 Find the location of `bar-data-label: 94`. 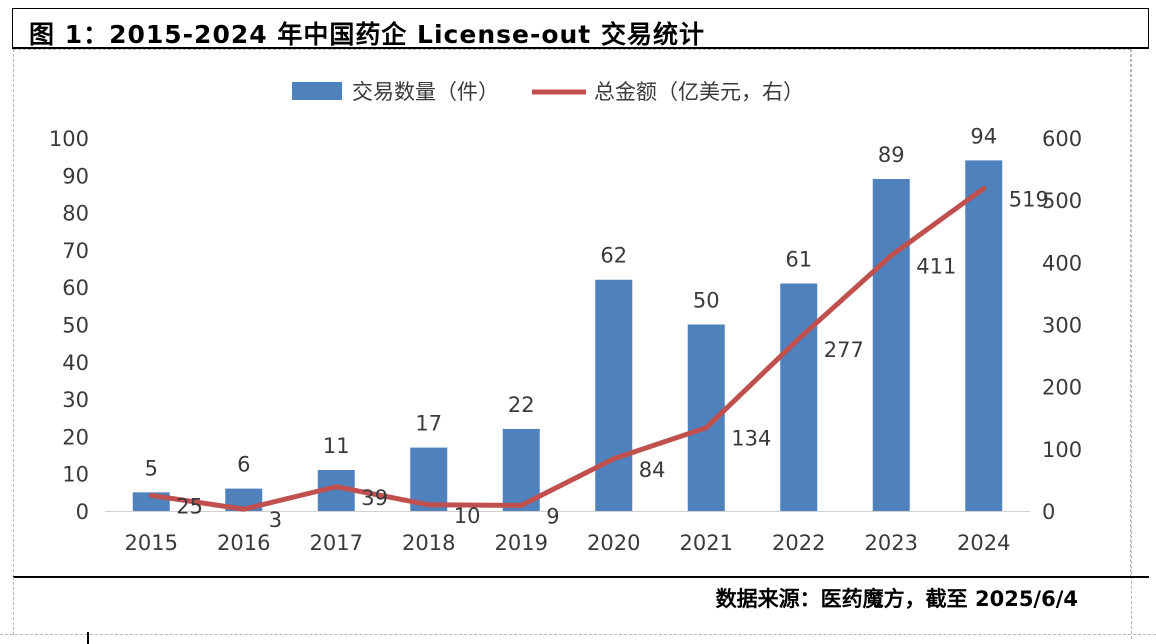

bar-data-label: 94 is located at coordinates (983, 136).